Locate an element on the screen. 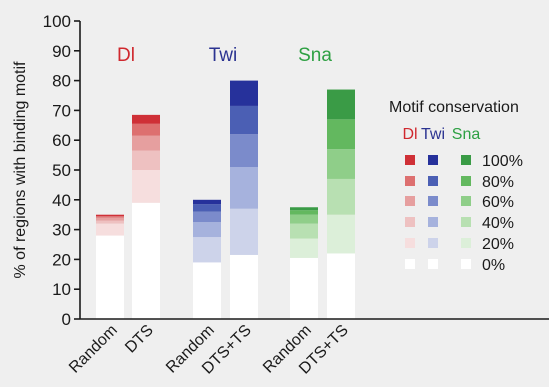 This screenshot has height=387, width=549. group-labels: Dl Twi Sna is located at coordinates (224, 55).